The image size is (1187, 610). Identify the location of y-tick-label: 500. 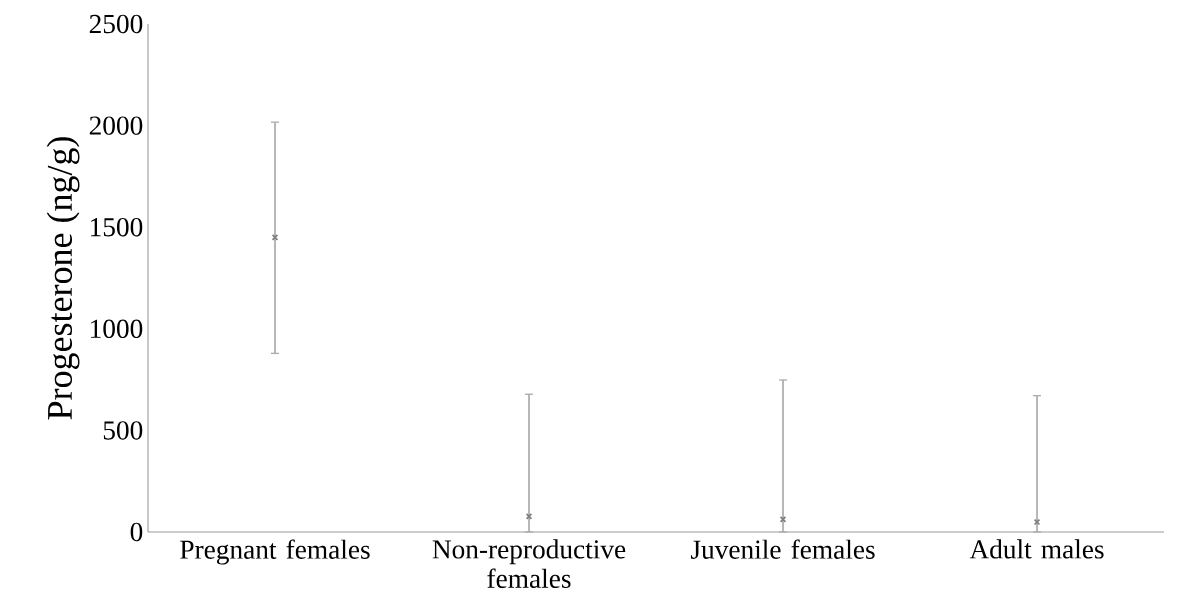
(123, 430).